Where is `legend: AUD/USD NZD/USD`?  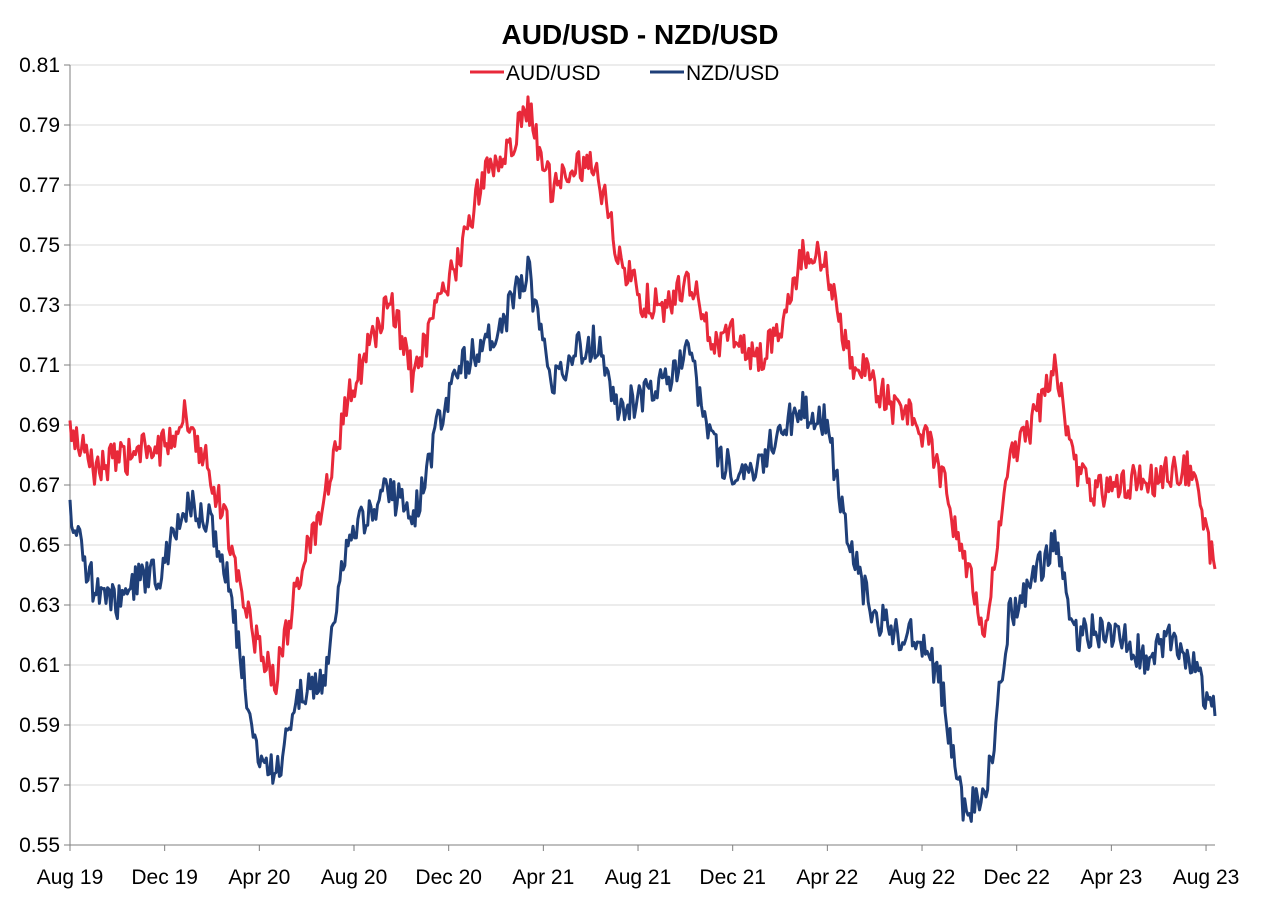 legend: AUD/USD NZD/USD is located at coordinates (624, 73).